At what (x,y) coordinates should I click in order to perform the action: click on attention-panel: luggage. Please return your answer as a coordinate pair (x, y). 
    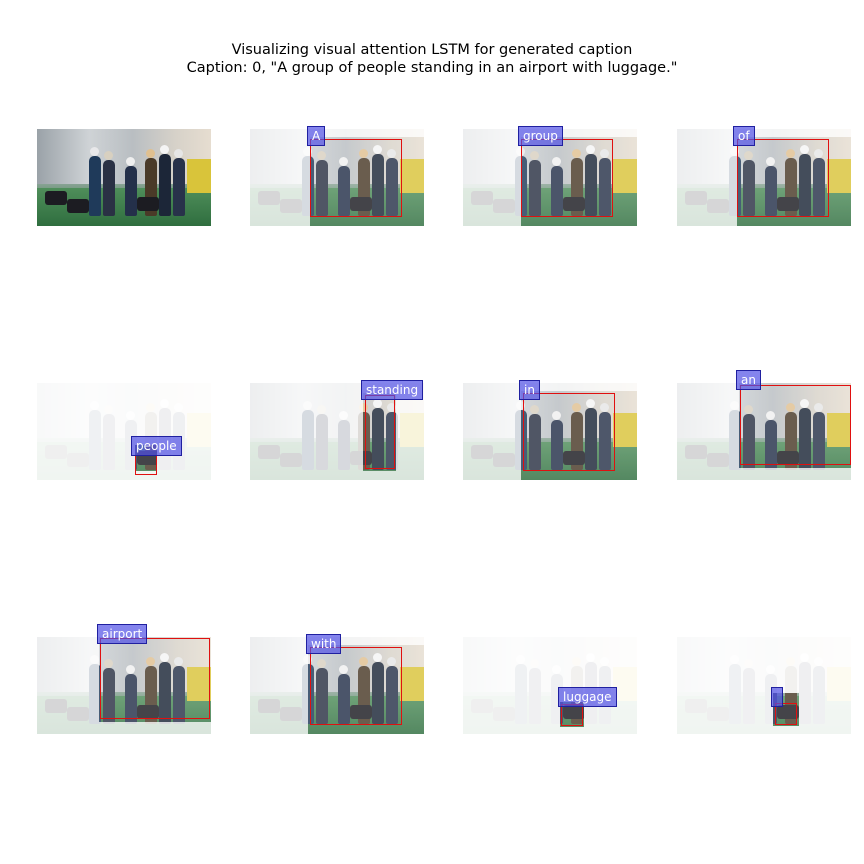
    Looking at the image, I should click on (550, 685).